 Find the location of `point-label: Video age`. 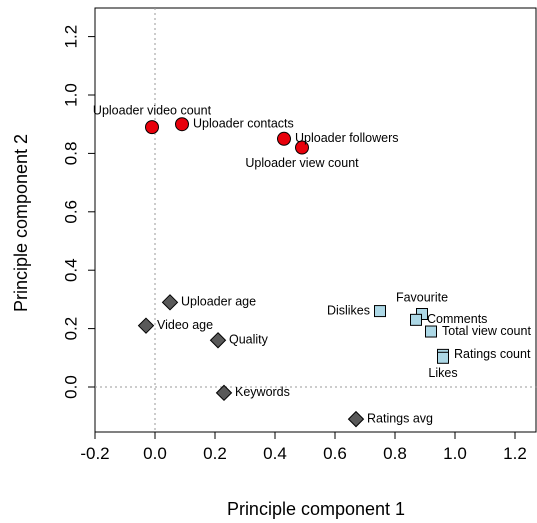

point-label: Video age is located at coordinates (185, 325).